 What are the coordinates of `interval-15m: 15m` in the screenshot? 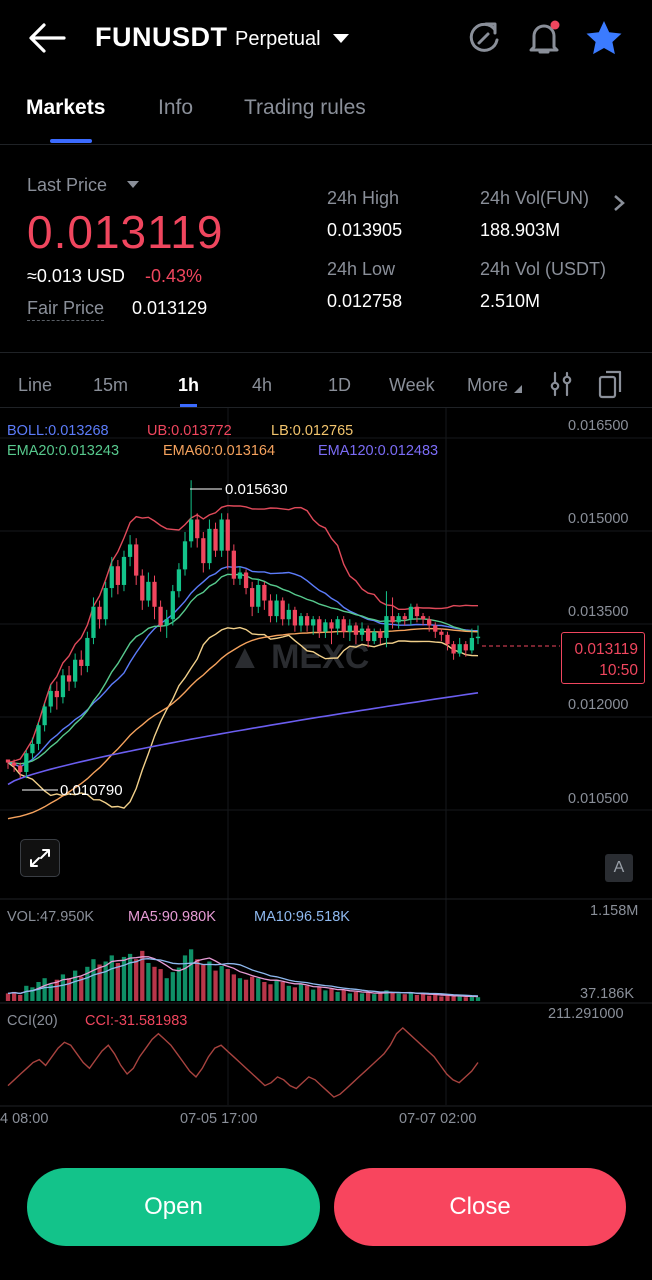 It's located at (111, 385).